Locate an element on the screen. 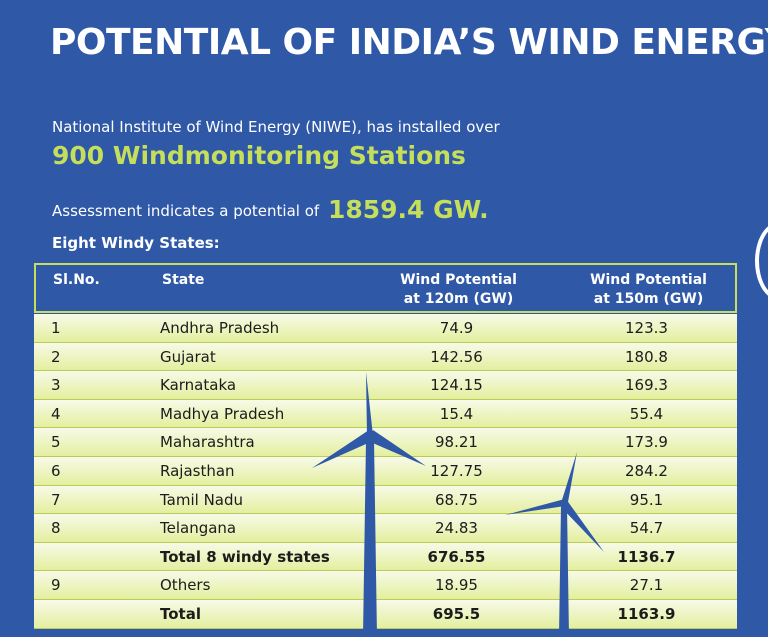 This screenshot has width=768, height=637. table-row: 5 Maharashtra 98.21 173.9 is located at coordinates (385, 442).